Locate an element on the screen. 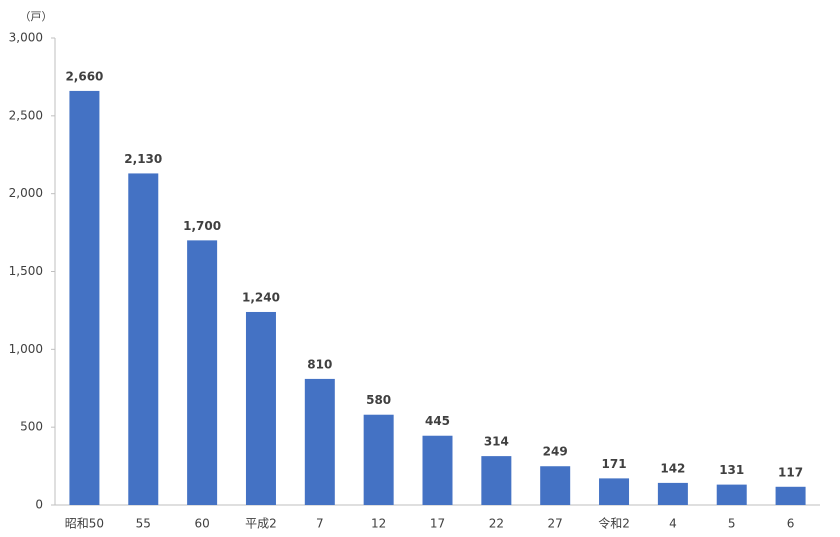  value-label: 445 is located at coordinates (437, 421).